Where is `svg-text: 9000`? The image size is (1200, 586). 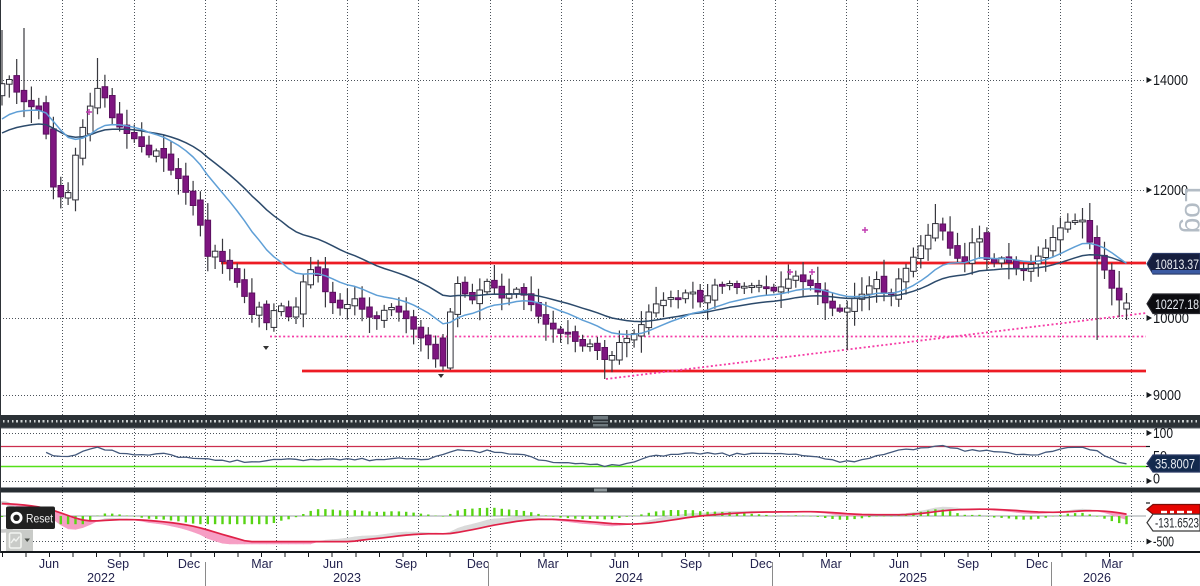
svg-text: 9000 is located at coordinates (1167, 396).